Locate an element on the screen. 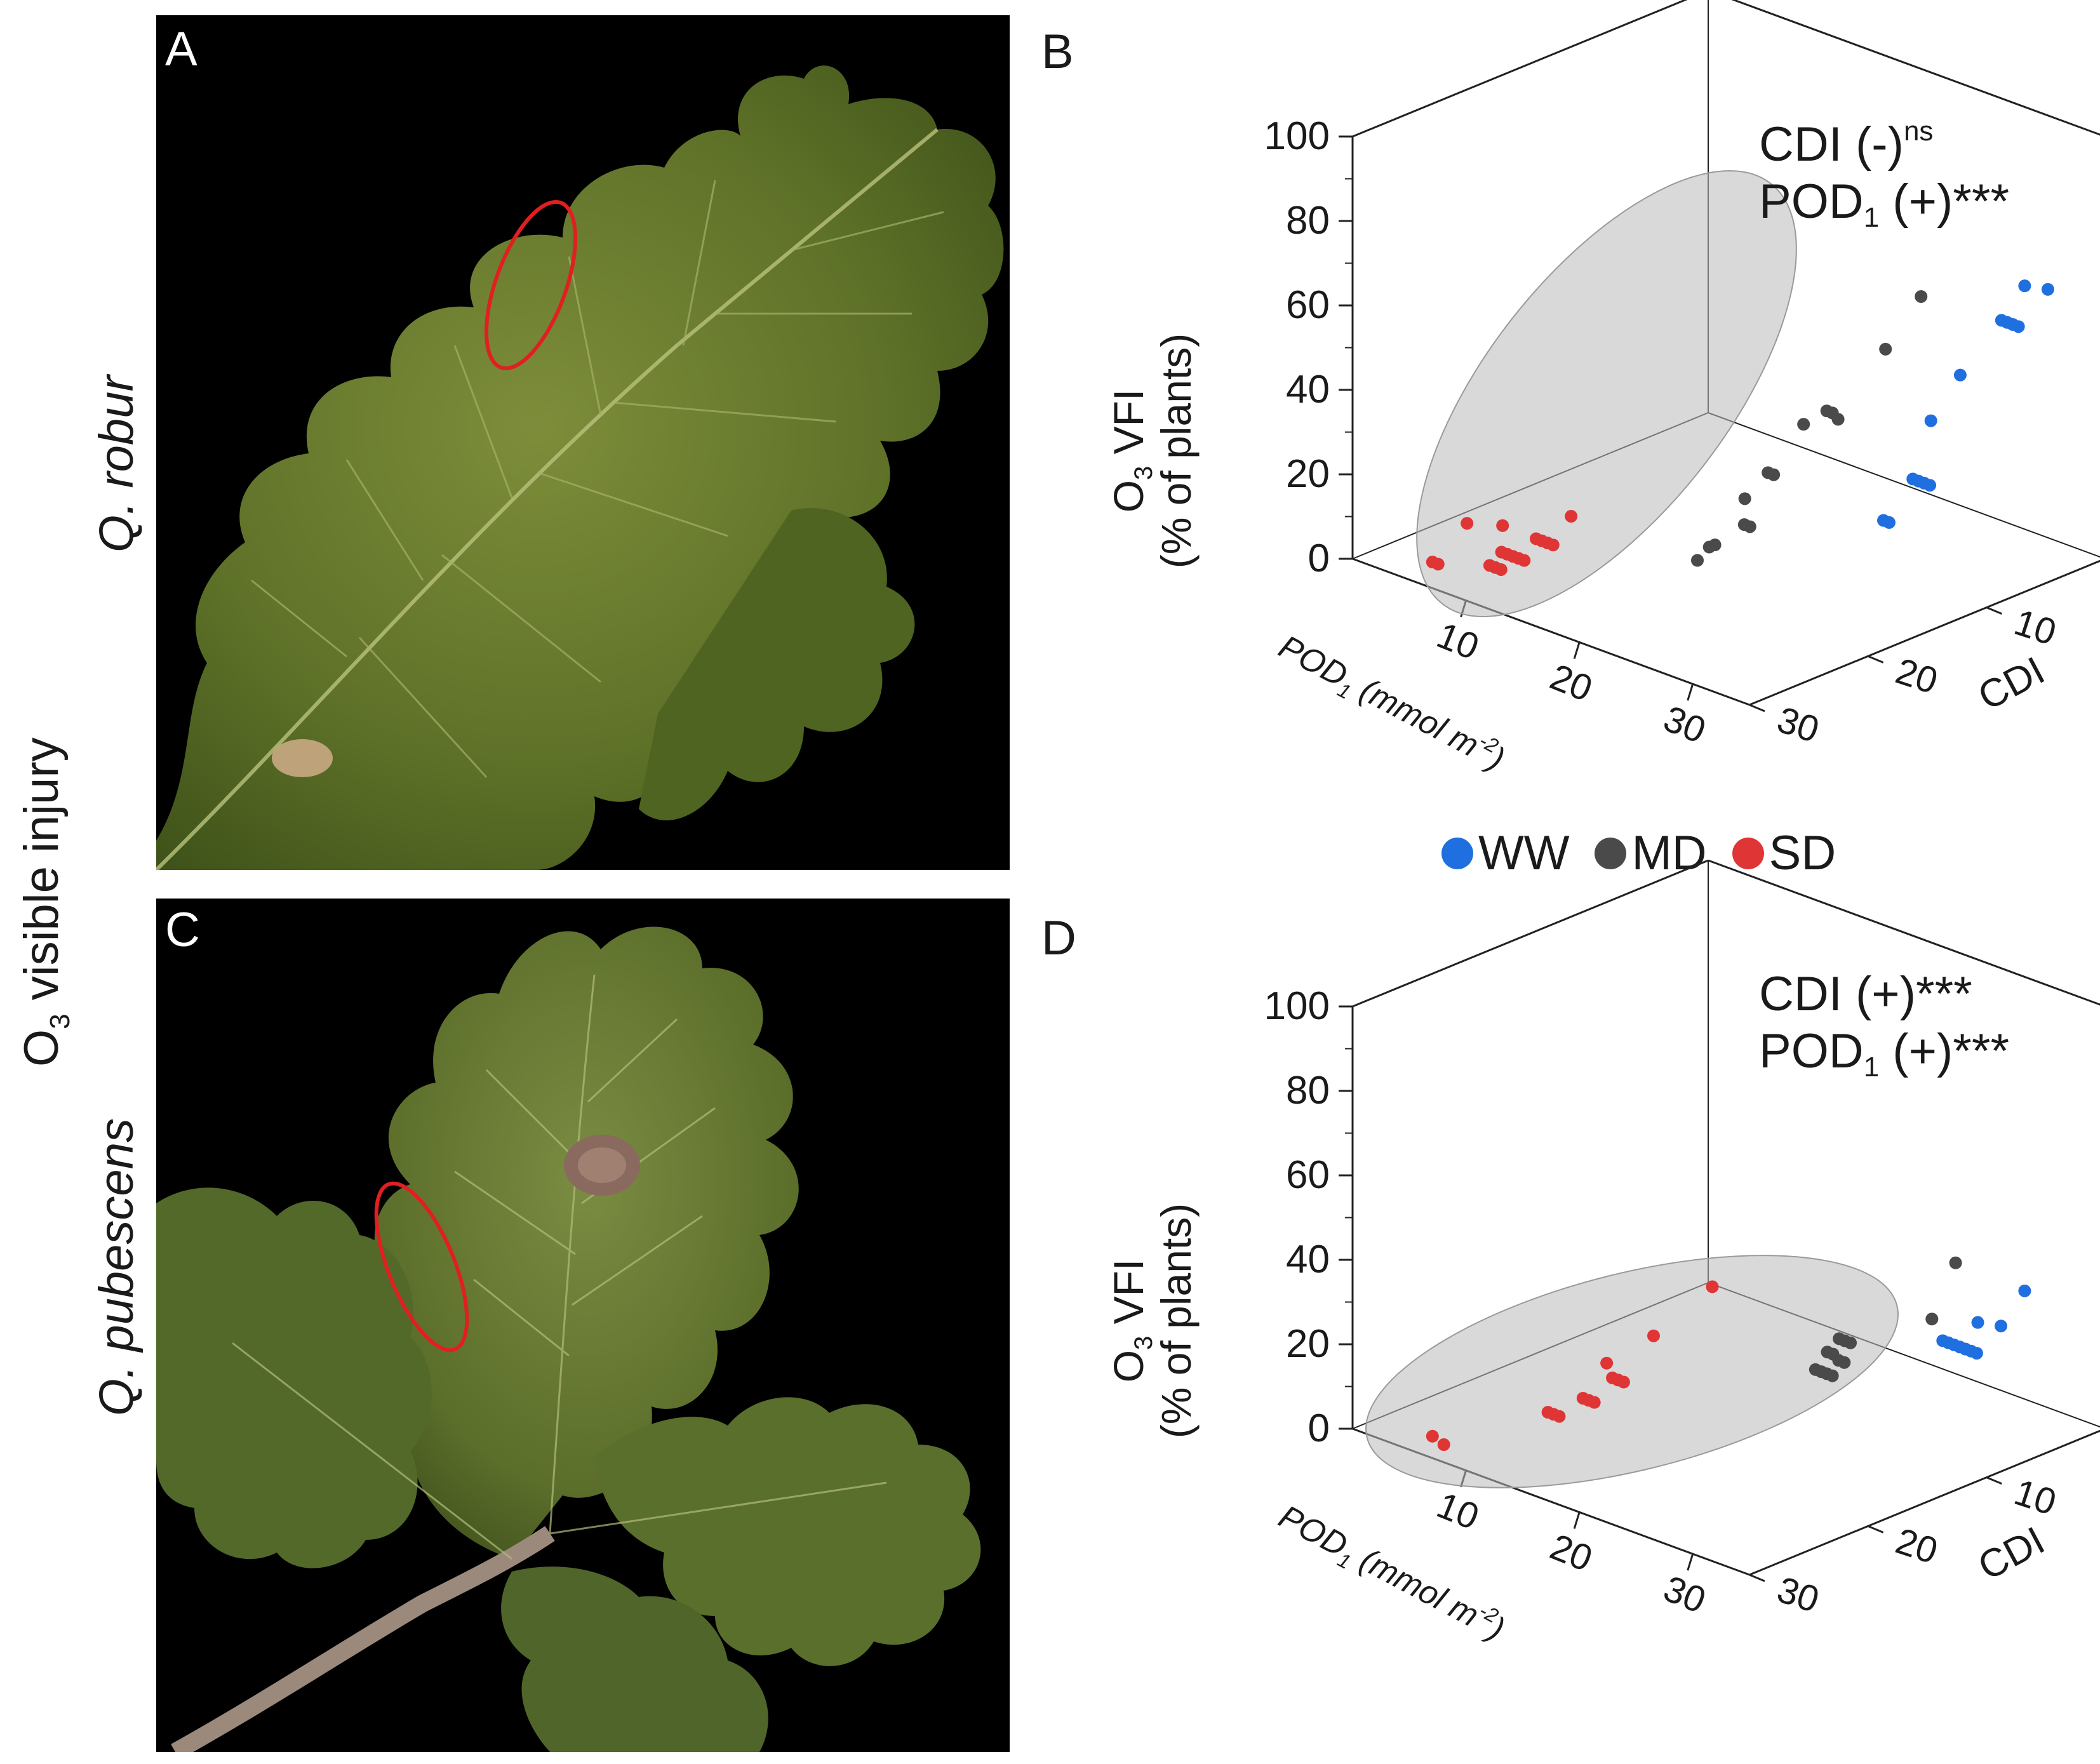 This screenshot has height=1764, width=2100. species-epithet: robur is located at coordinates (117, 431).